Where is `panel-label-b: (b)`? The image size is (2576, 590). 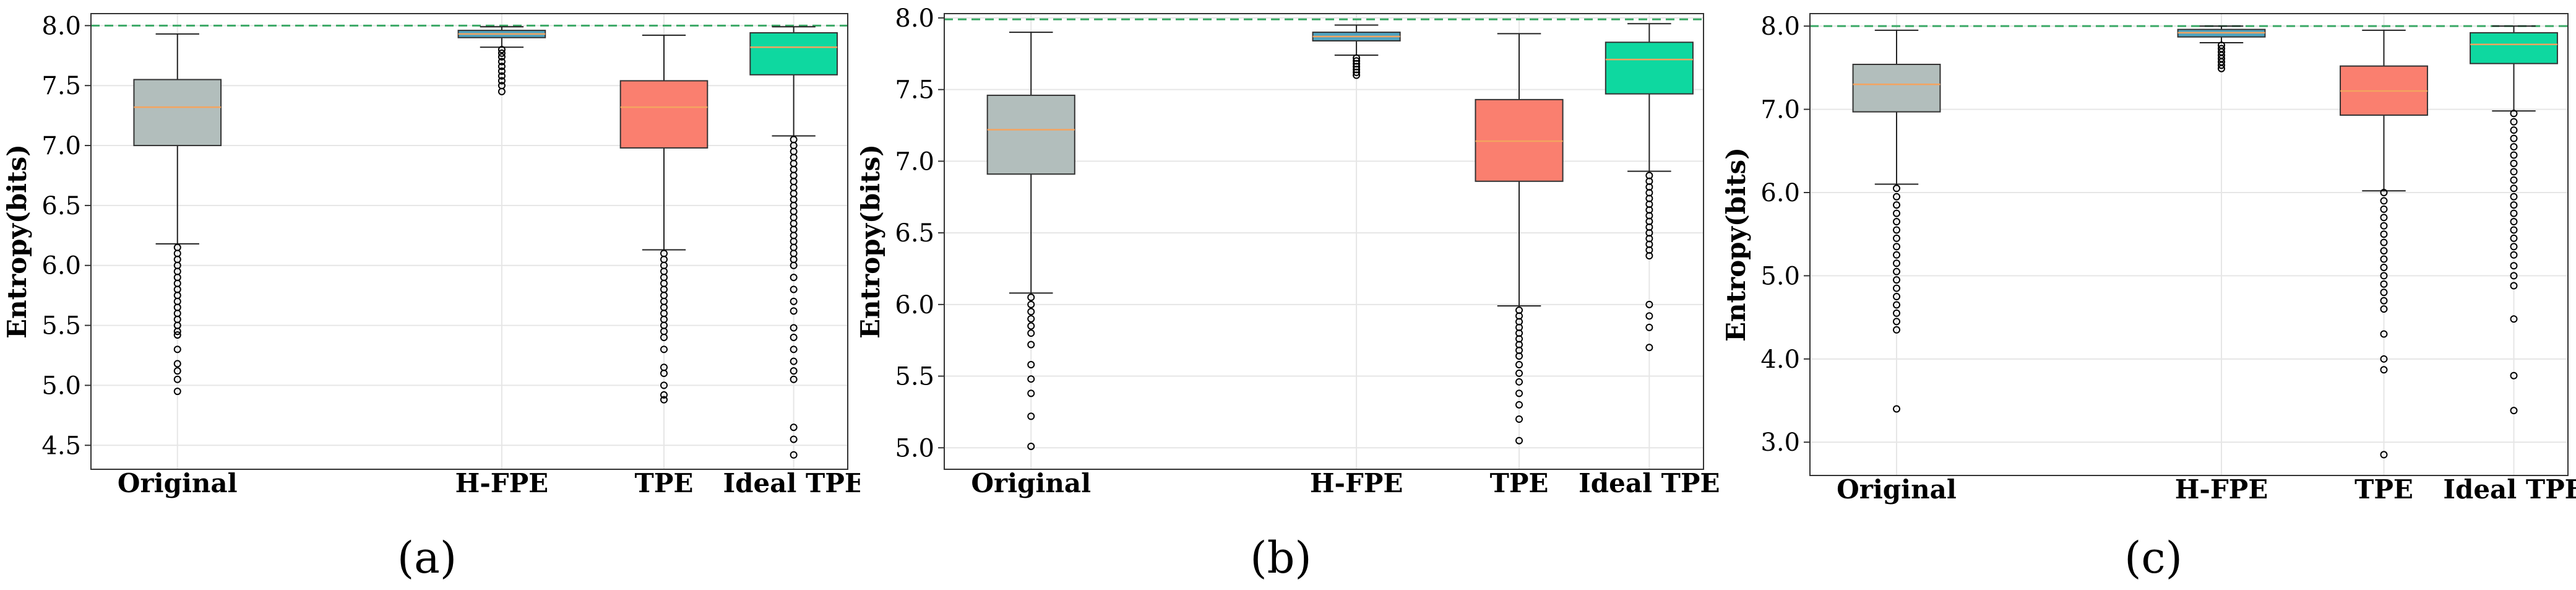
panel-label-b: (b) is located at coordinates (1281, 557).